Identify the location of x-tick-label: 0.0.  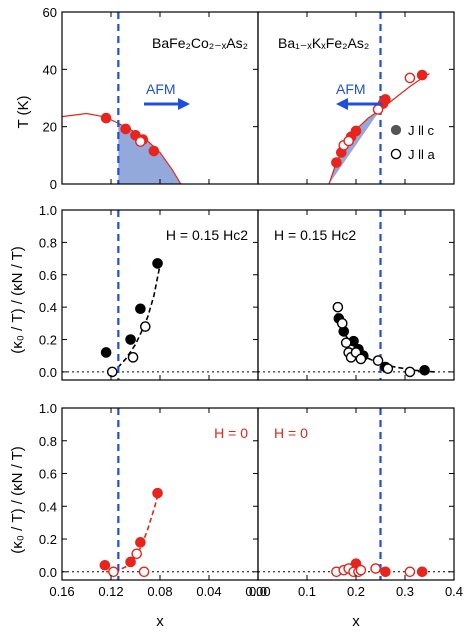
(258, 591).